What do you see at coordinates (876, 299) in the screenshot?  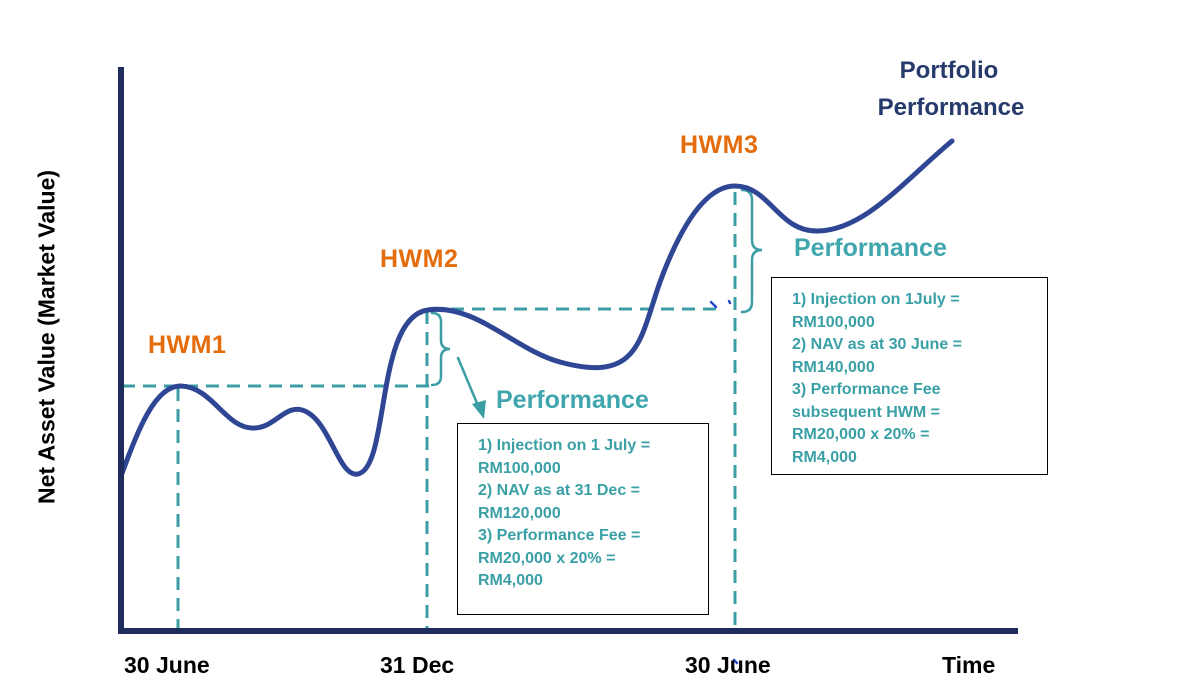 I see `note-line: 1) Injection on 1July =` at bounding box center [876, 299].